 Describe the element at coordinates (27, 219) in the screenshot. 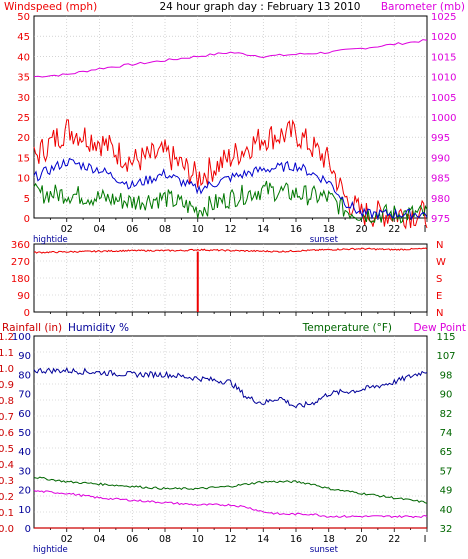

I see `panel-1-left-tick-label: 0` at that location.